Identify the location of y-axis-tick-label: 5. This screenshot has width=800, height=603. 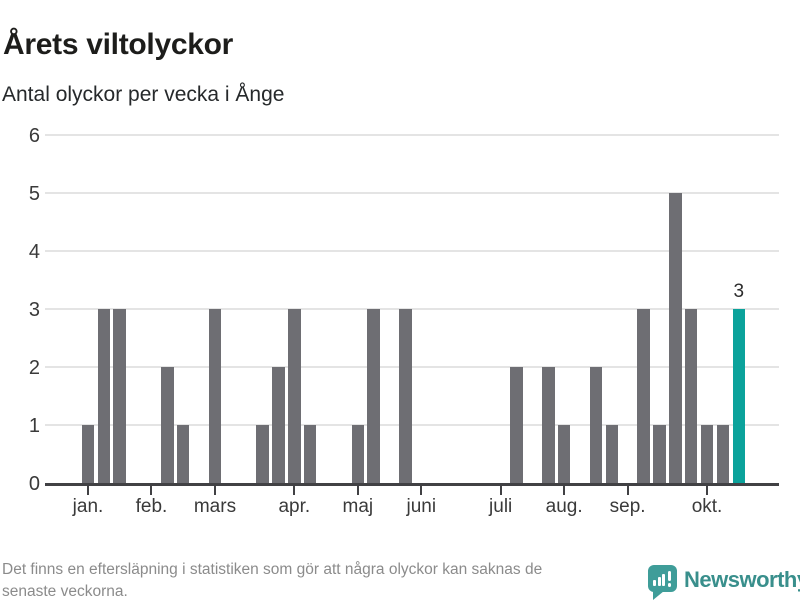
(34, 194).